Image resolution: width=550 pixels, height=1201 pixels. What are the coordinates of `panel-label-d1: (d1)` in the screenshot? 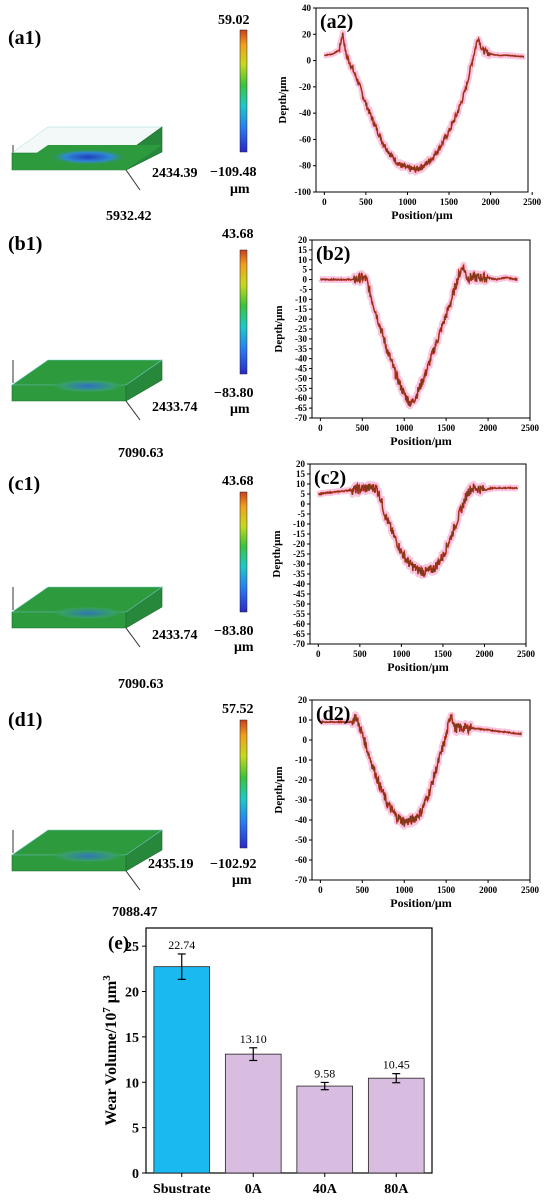 It's located at (25, 720).